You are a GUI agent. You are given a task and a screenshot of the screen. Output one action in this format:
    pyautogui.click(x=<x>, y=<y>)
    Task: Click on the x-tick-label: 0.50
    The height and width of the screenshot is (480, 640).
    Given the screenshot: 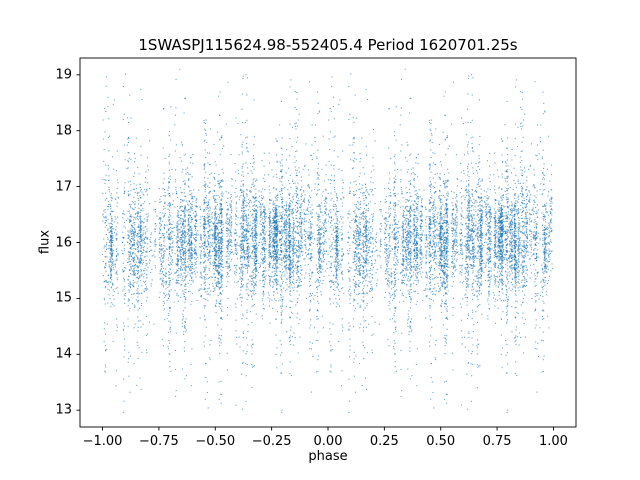 What is the action you would take?
    pyautogui.click(x=441, y=441)
    